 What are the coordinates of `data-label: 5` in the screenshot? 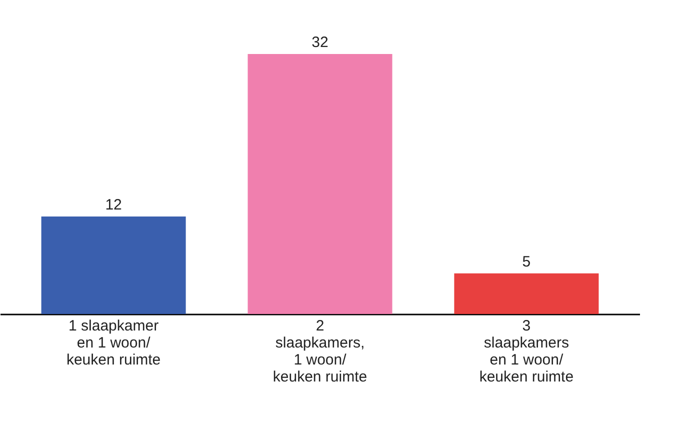 It's located at (526, 261).